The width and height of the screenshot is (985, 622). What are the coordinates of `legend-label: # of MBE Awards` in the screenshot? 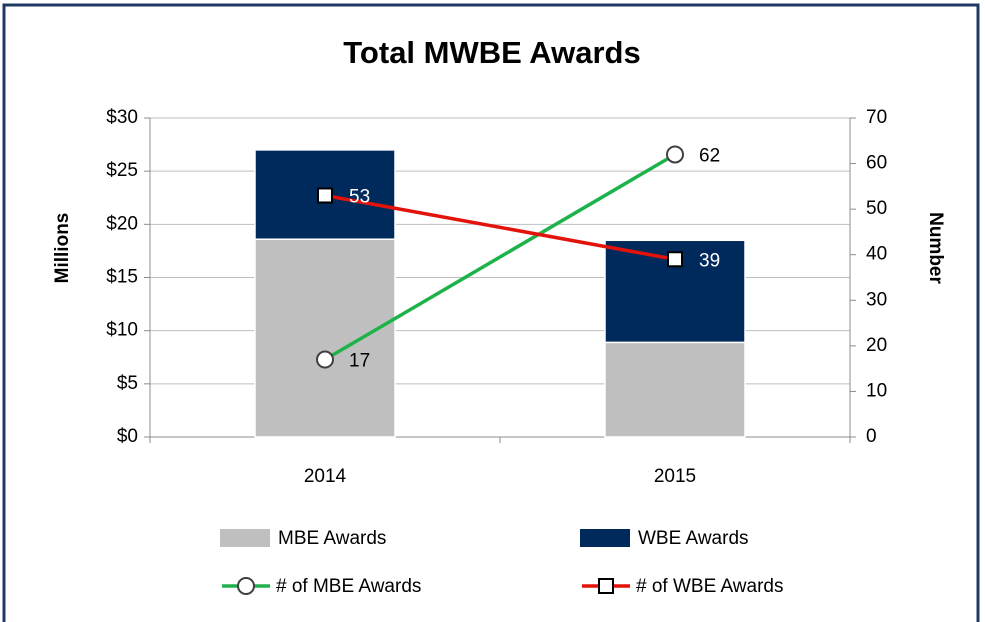 It's located at (348, 586).